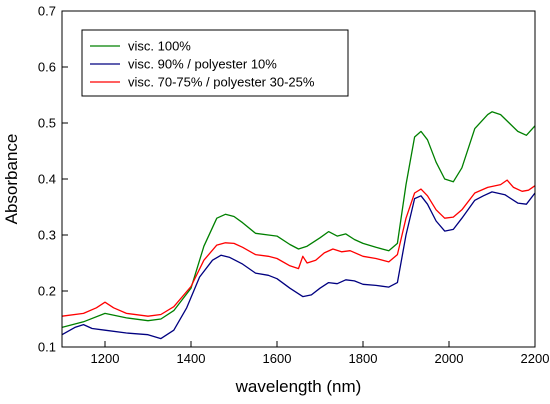  I want to click on legend-box, so click(215, 63).